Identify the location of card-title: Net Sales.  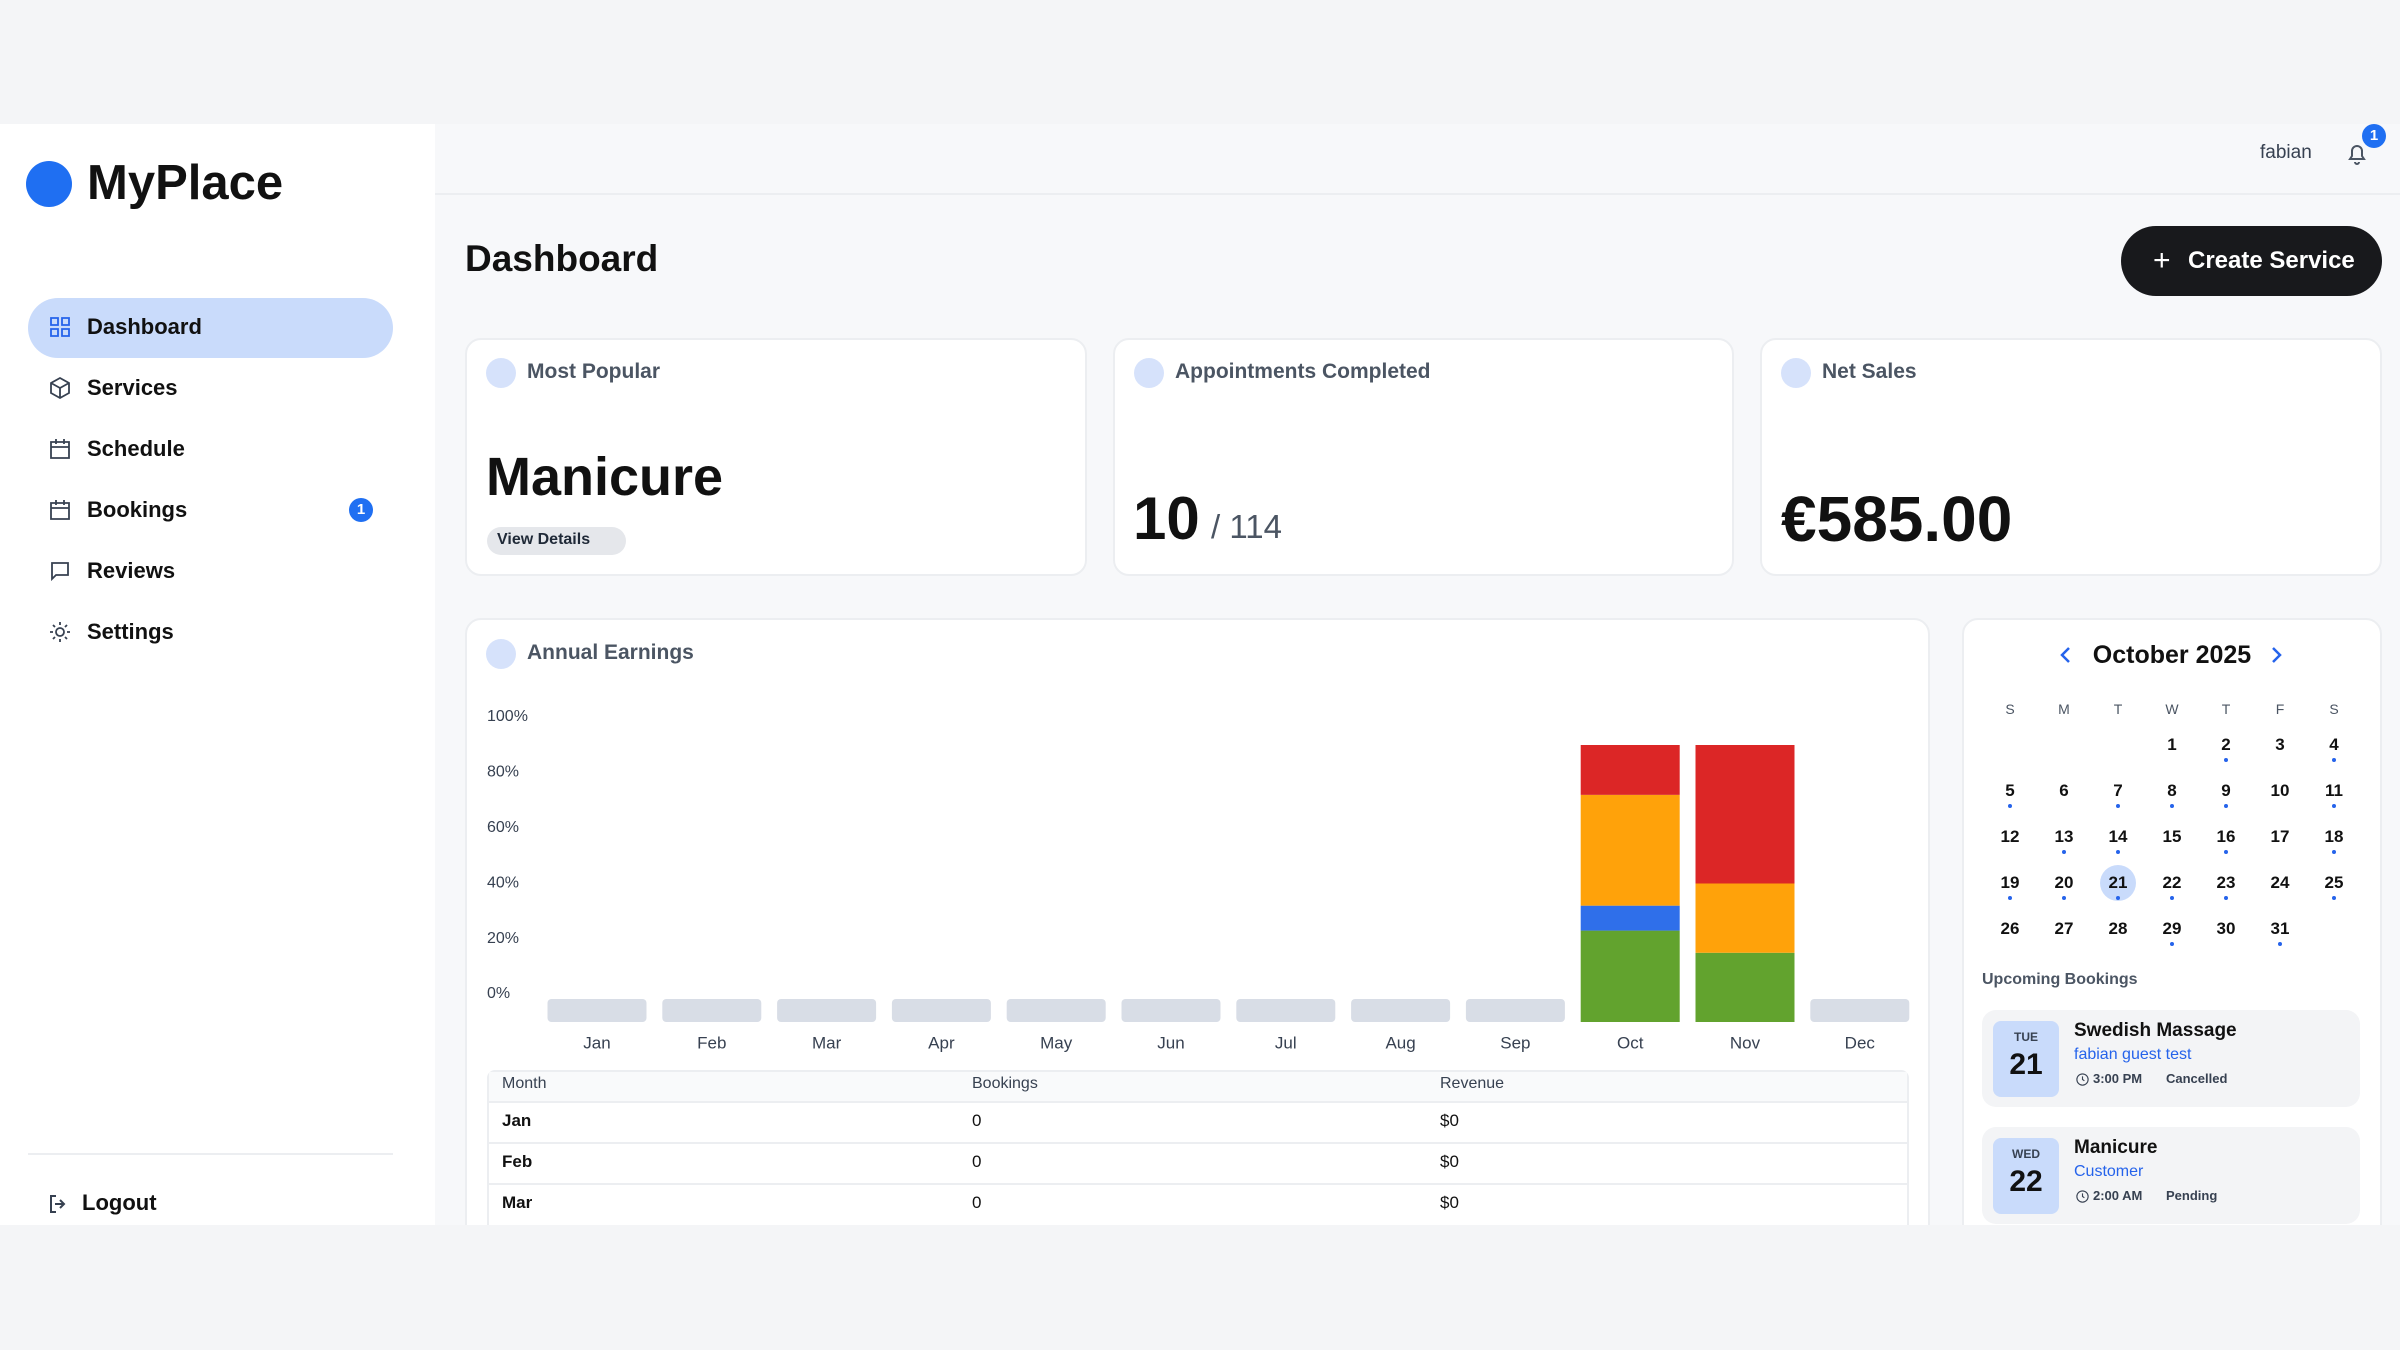
(1869, 371).